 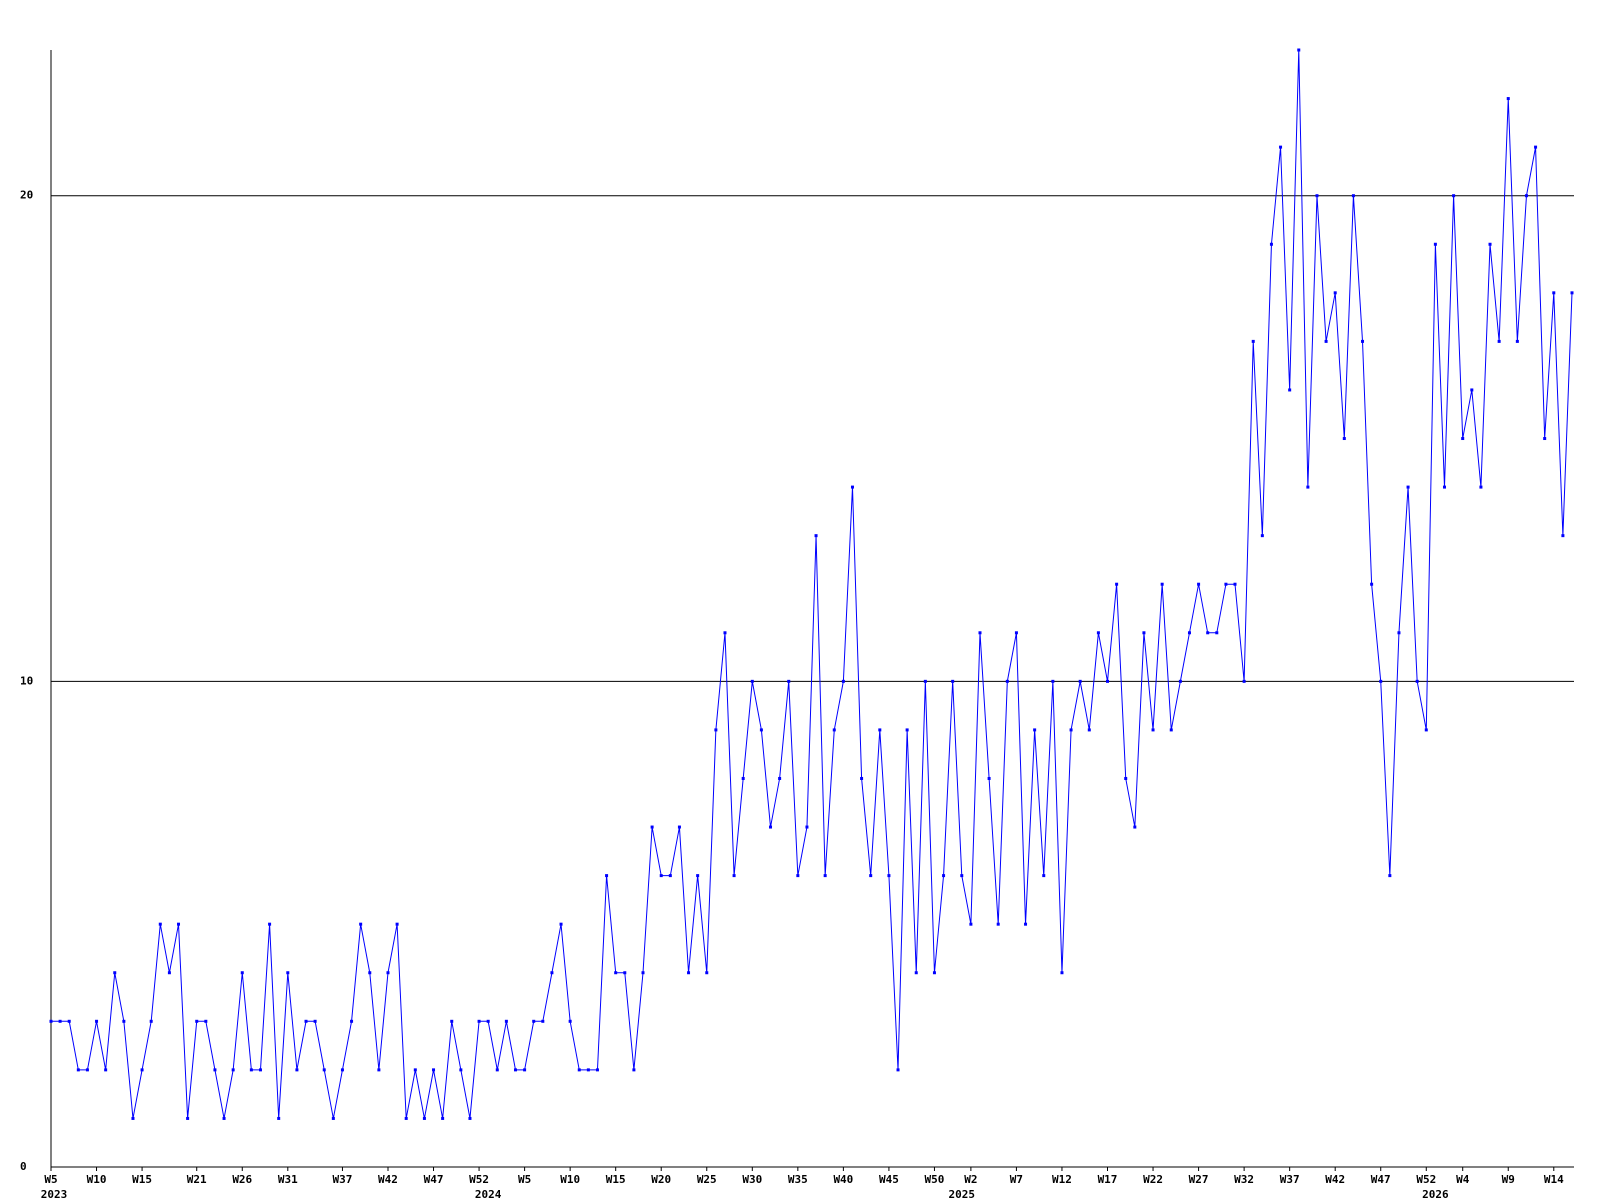 I want to click on x-tick-label: W26, so click(x=242, y=1179).